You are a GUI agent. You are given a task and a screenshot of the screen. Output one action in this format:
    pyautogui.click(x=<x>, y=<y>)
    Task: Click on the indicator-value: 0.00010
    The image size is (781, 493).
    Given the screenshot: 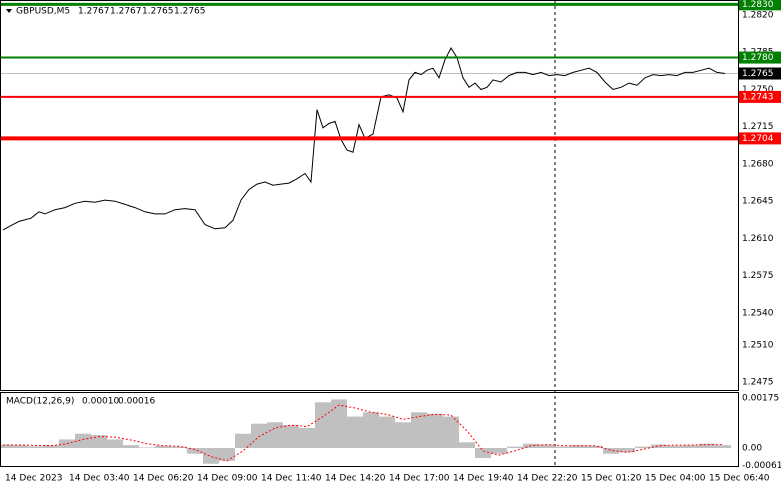 What is the action you would take?
    pyautogui.click(x=100, y=402)
    